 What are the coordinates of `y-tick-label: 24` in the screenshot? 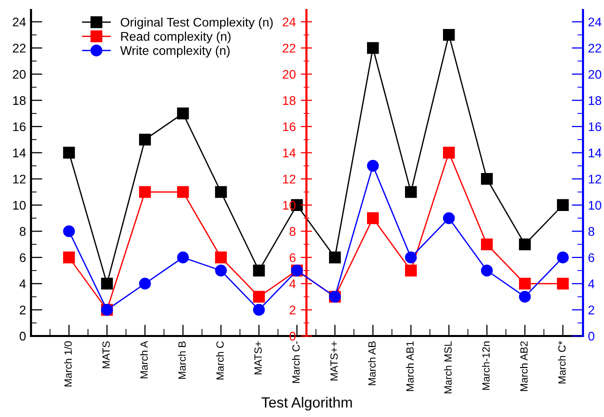 It's located at (19, 22).